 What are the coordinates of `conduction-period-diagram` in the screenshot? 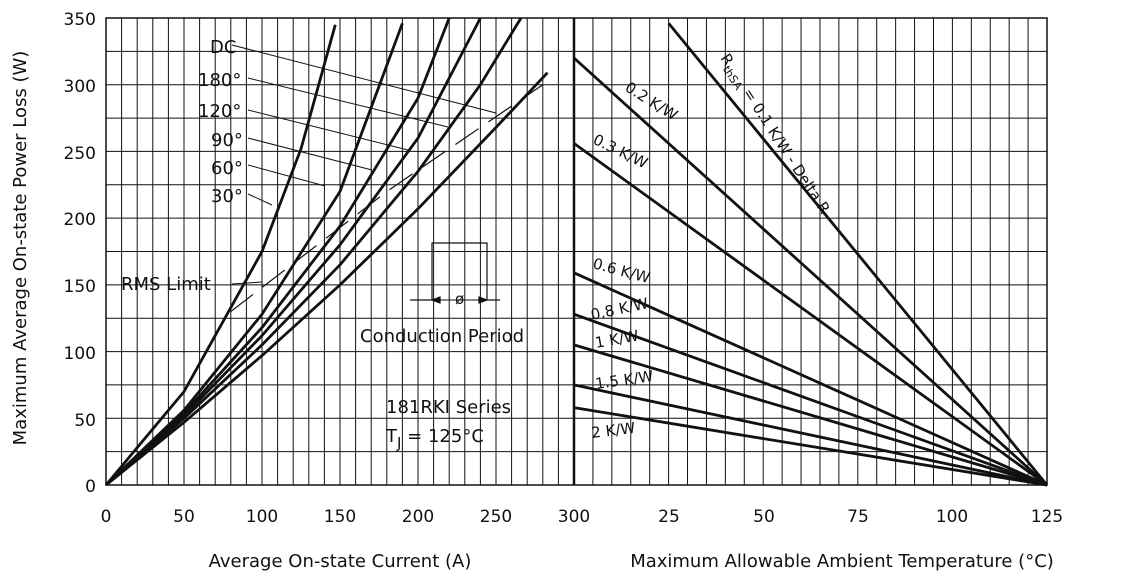 It's located at (455, 273).